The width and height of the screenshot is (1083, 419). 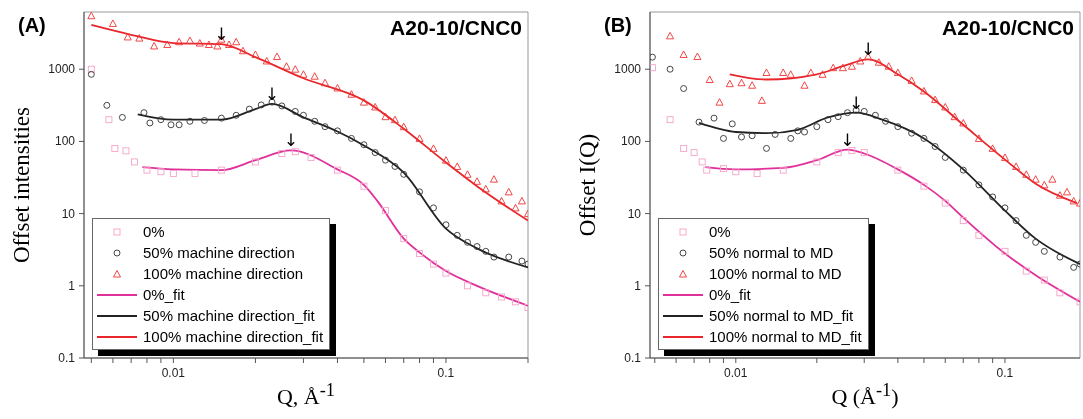 What do you see at coordinates (775, 273) in the screenshot?
I see `legend-label: 100% normal to MD` at bounding box center [775, 273].